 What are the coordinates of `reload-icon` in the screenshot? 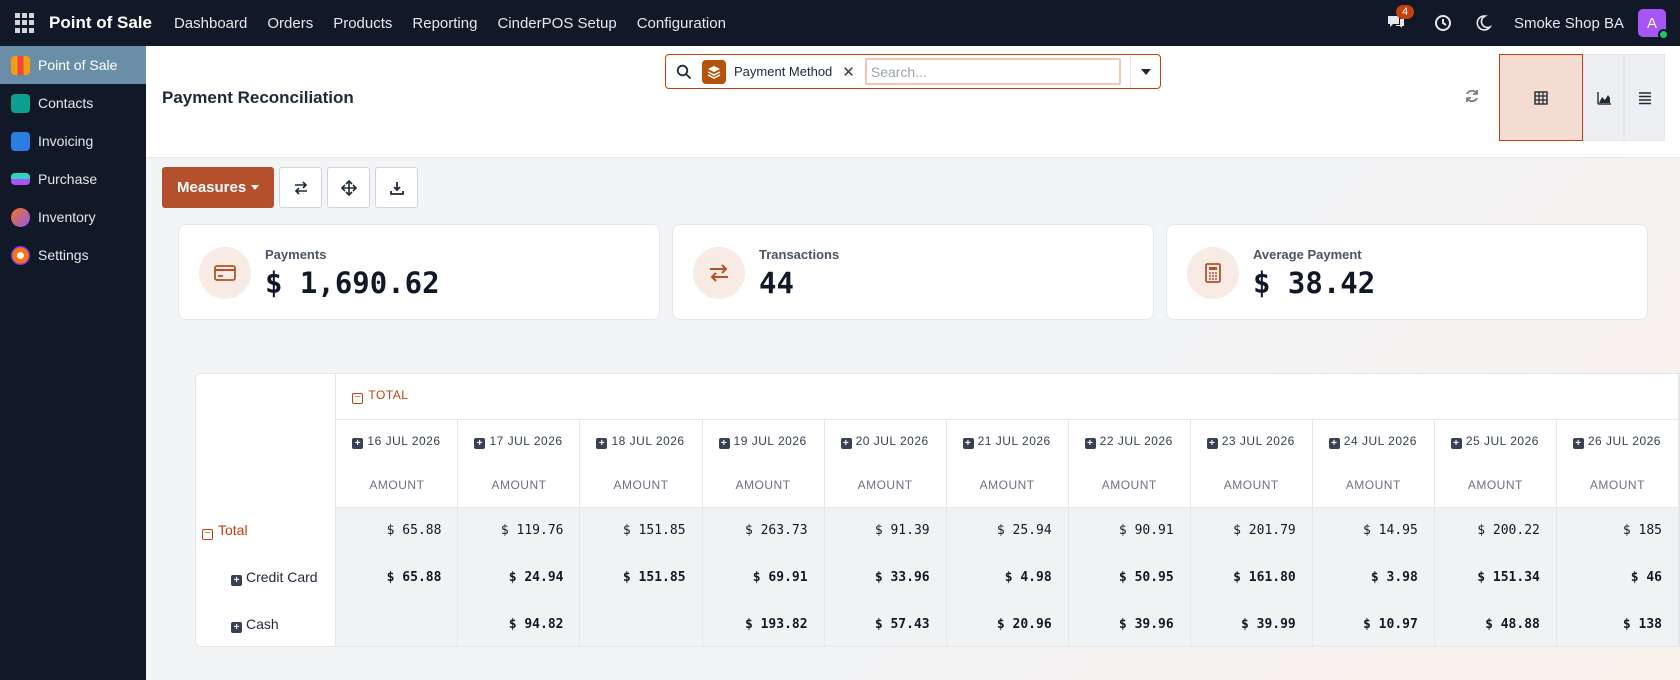 It's located at (1472, 96).